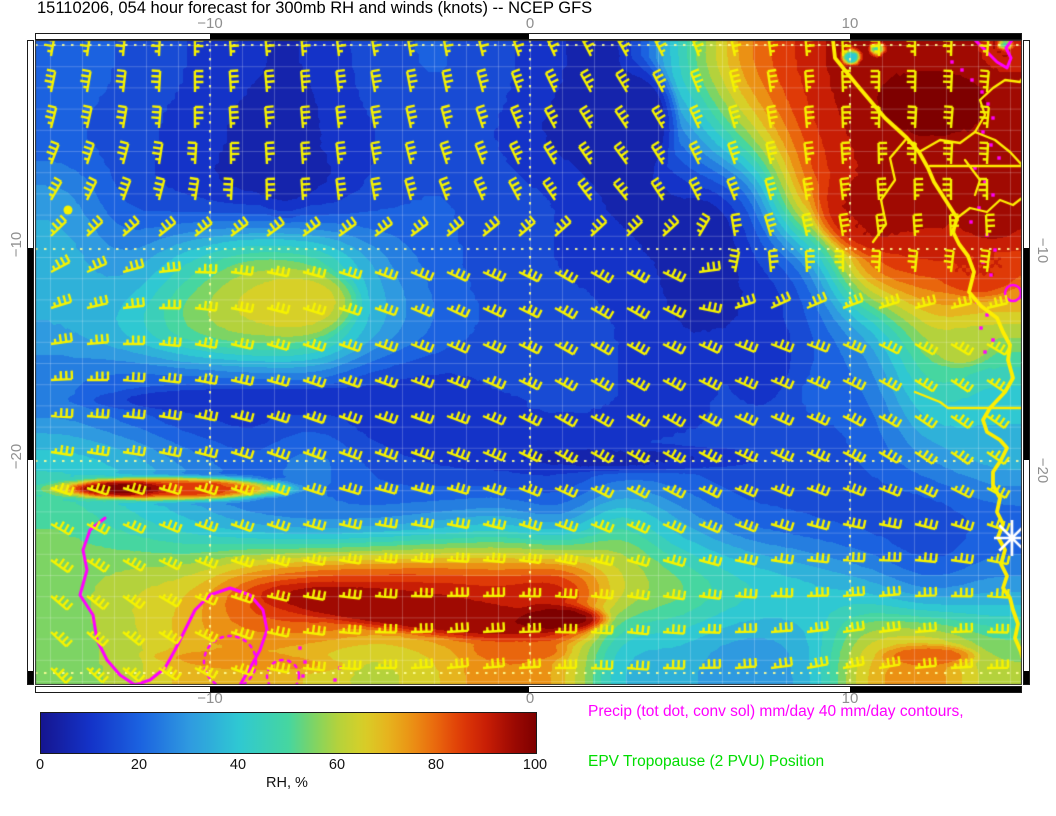 The height and width of the screenshot is (816, 1056). I want to click on map-border-band-left, so click(30, 362).